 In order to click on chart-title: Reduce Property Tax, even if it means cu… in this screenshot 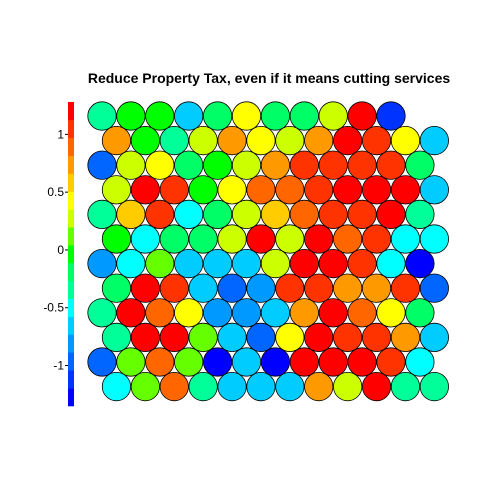, I will do `click(269, 78)`.